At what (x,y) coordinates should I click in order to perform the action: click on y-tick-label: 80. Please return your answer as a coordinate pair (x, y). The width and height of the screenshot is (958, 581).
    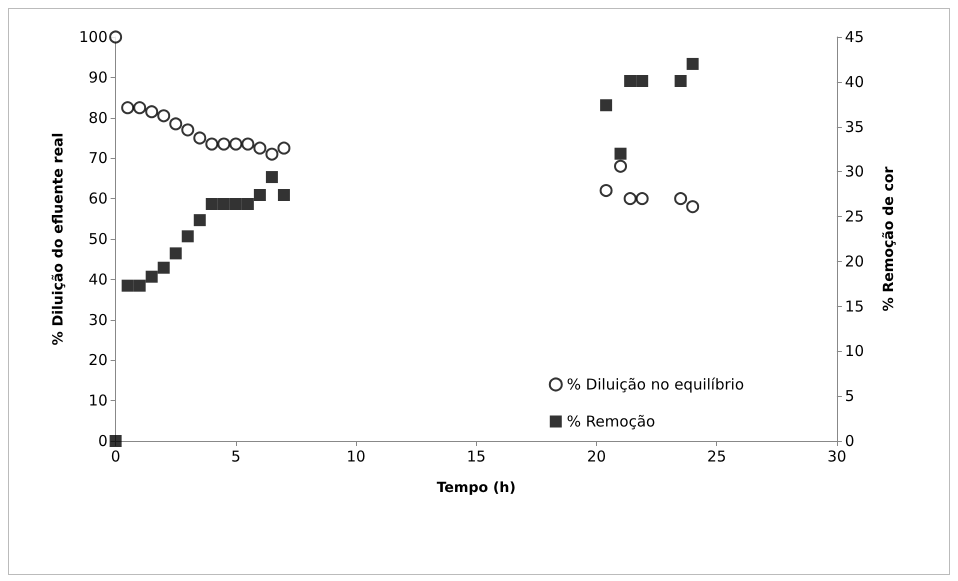
    Looking at the image, I should click on (98, 117).